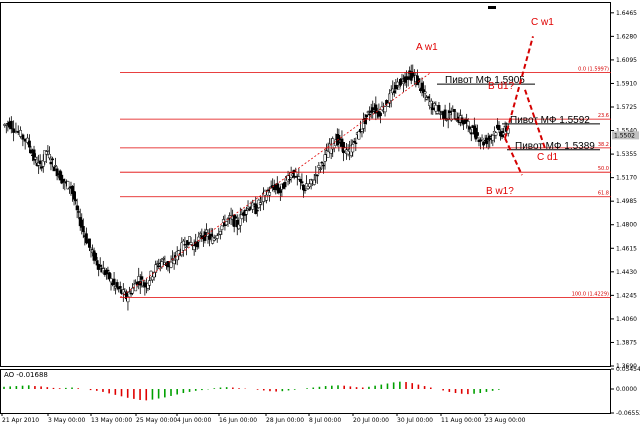 This screenshot has height=425, width=640. What do you see at coordinates (20, 420) in the screenshot?
I see `x-tick-label: 21 Apr 2010` at bounding box center [20, 420].